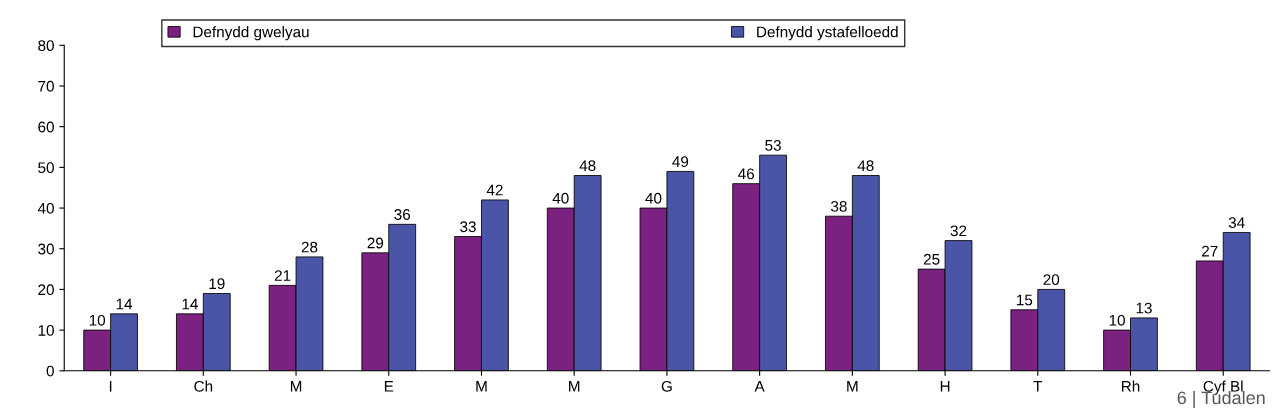 This screenshot has height=412, width=1285. Describe the element at coordinates (389, 386) in the screenshot. I see `x-tick-label: E` at that location.